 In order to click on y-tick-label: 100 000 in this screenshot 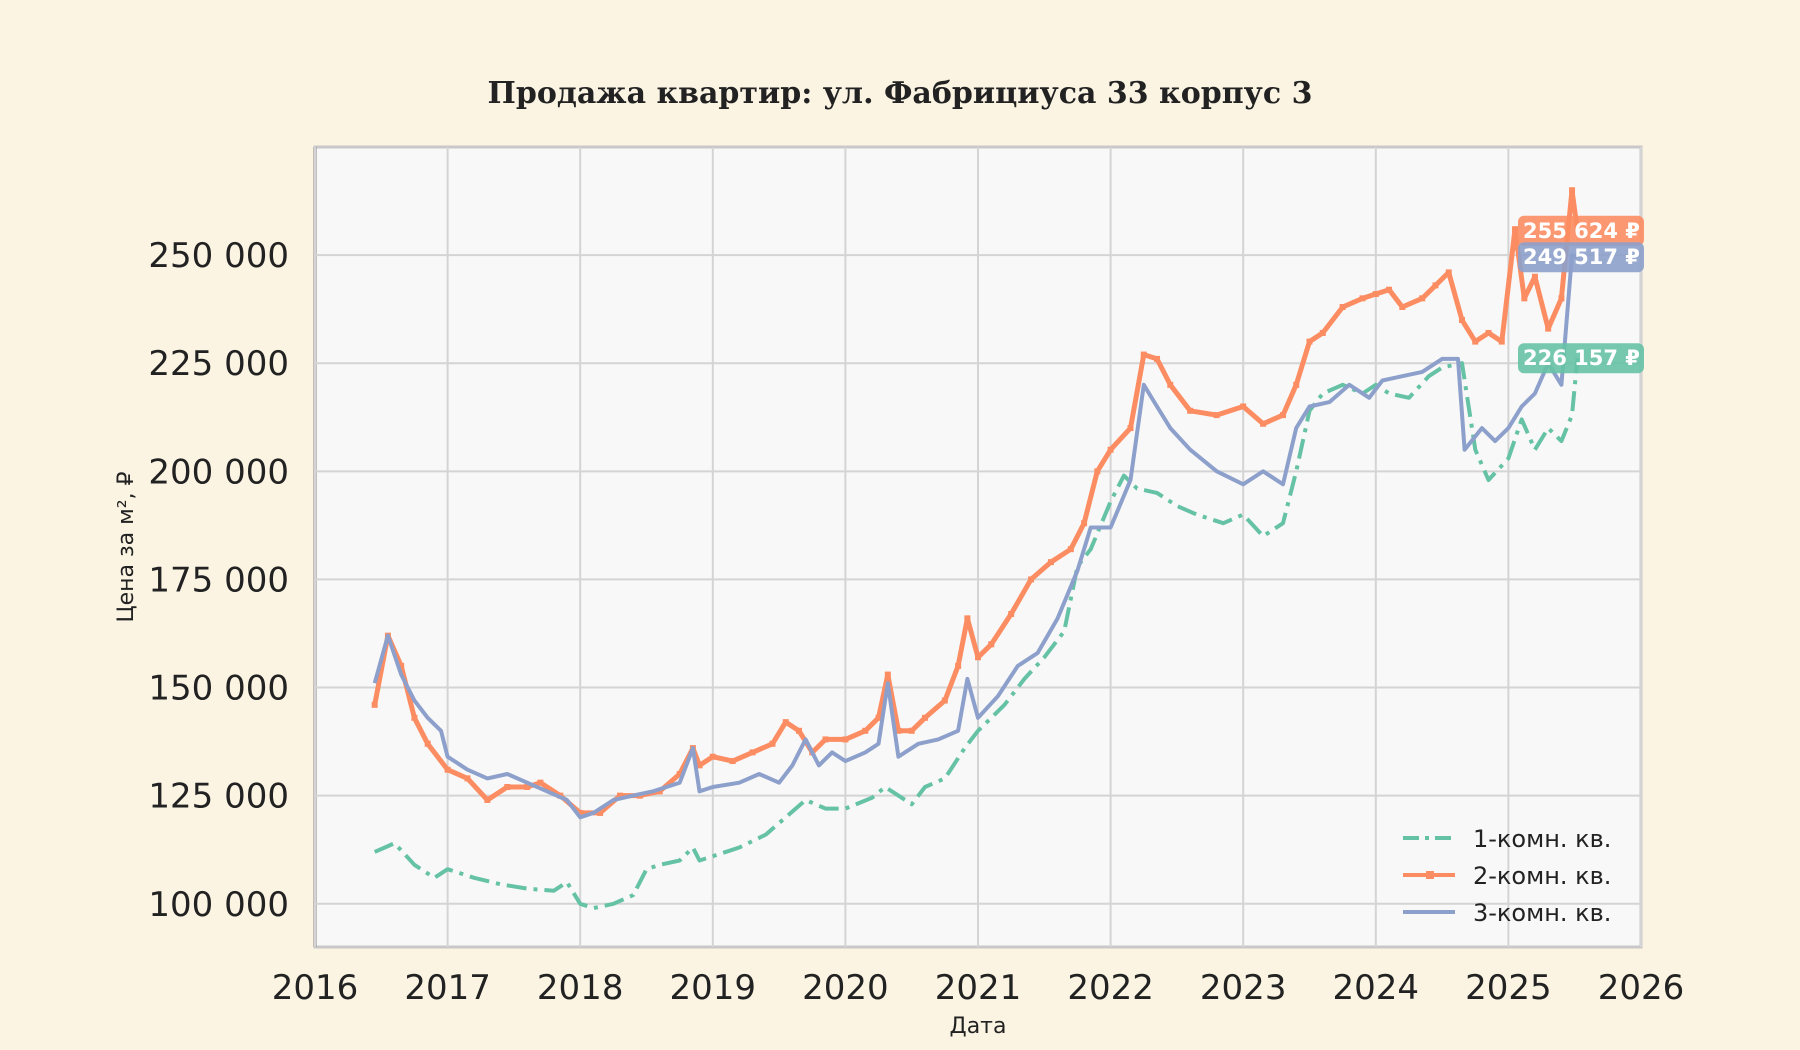, I will do `click(218, 905)`.